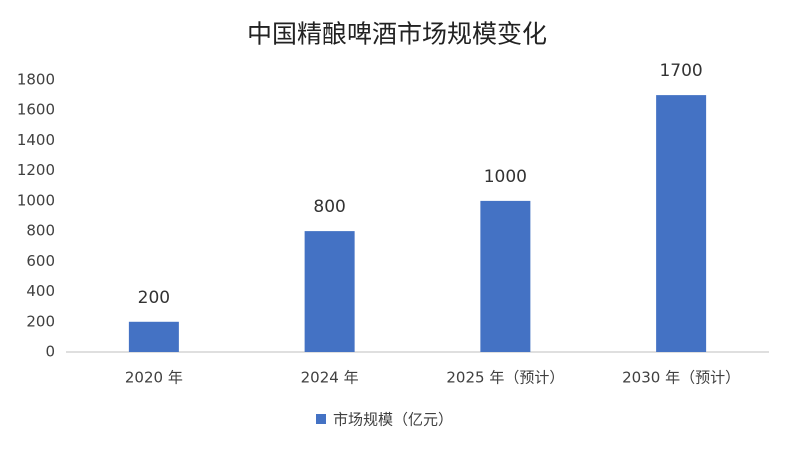  I want to click on legend-label: 市场规模（亿元）, so click(393, 420).